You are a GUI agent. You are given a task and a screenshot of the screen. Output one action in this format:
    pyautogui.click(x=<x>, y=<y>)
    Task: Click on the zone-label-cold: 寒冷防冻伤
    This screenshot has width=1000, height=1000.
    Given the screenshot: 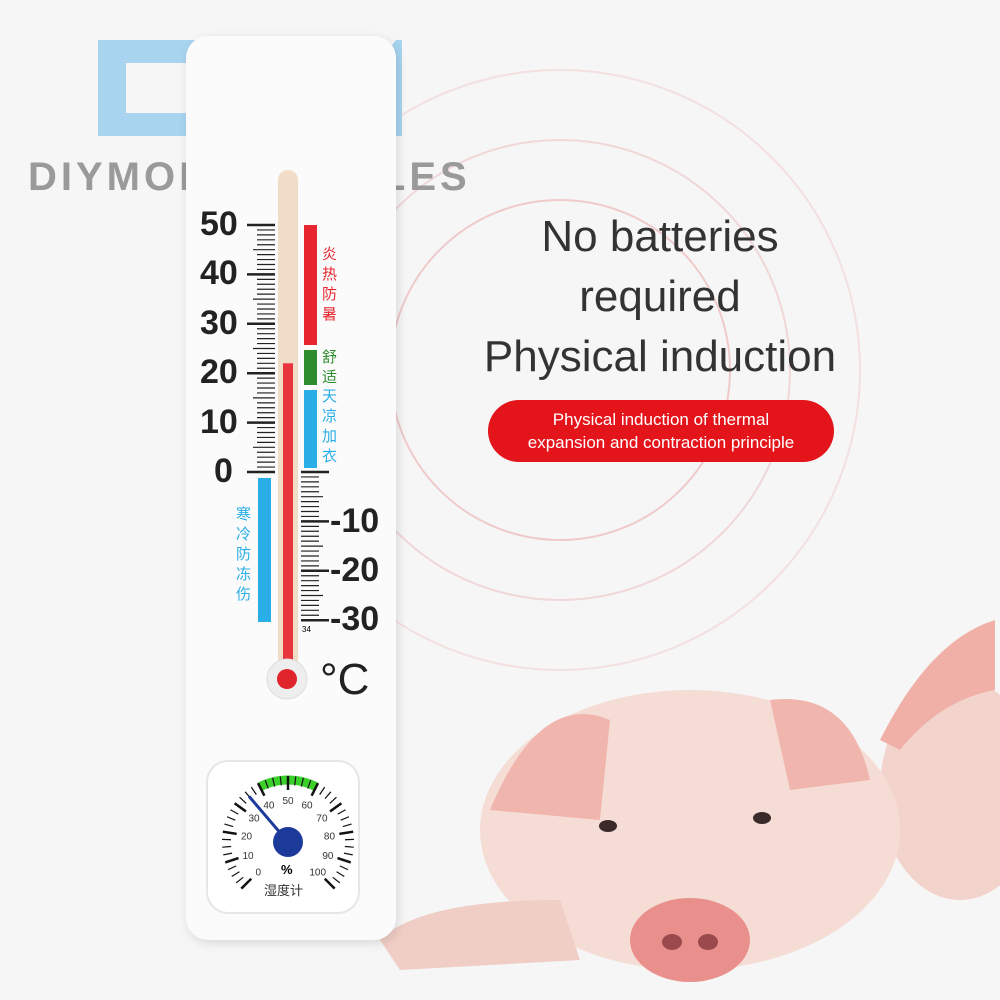 What is the action you would take?
    pyautogui.click(x=244, y=554)
    